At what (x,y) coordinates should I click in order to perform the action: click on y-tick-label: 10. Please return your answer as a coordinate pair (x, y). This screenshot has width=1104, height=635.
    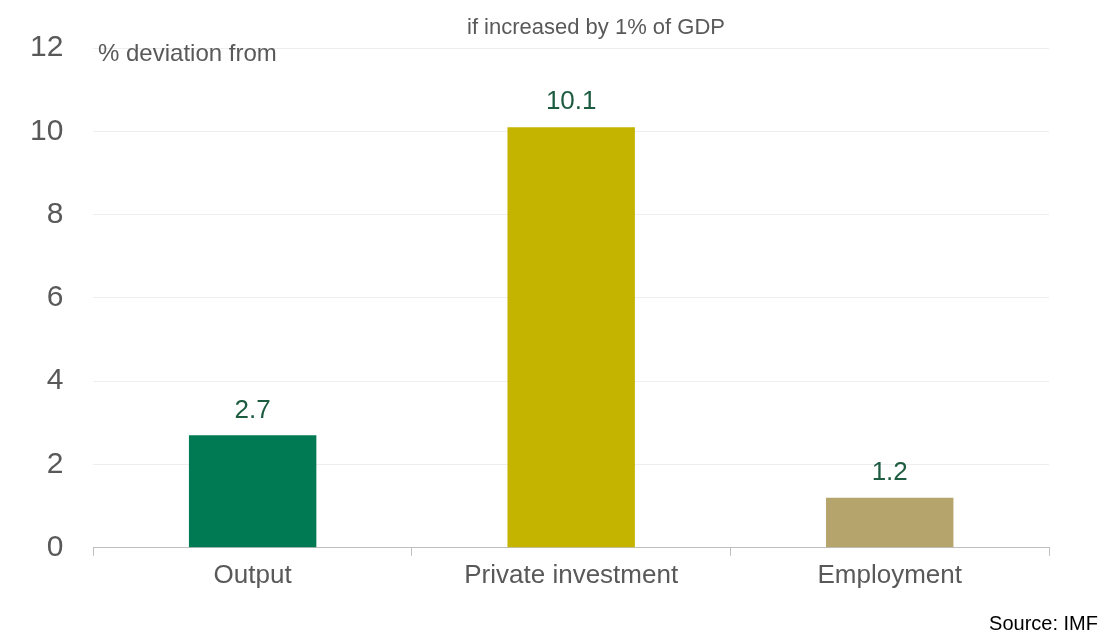
    Looking at the image, I should click on (46, 129).